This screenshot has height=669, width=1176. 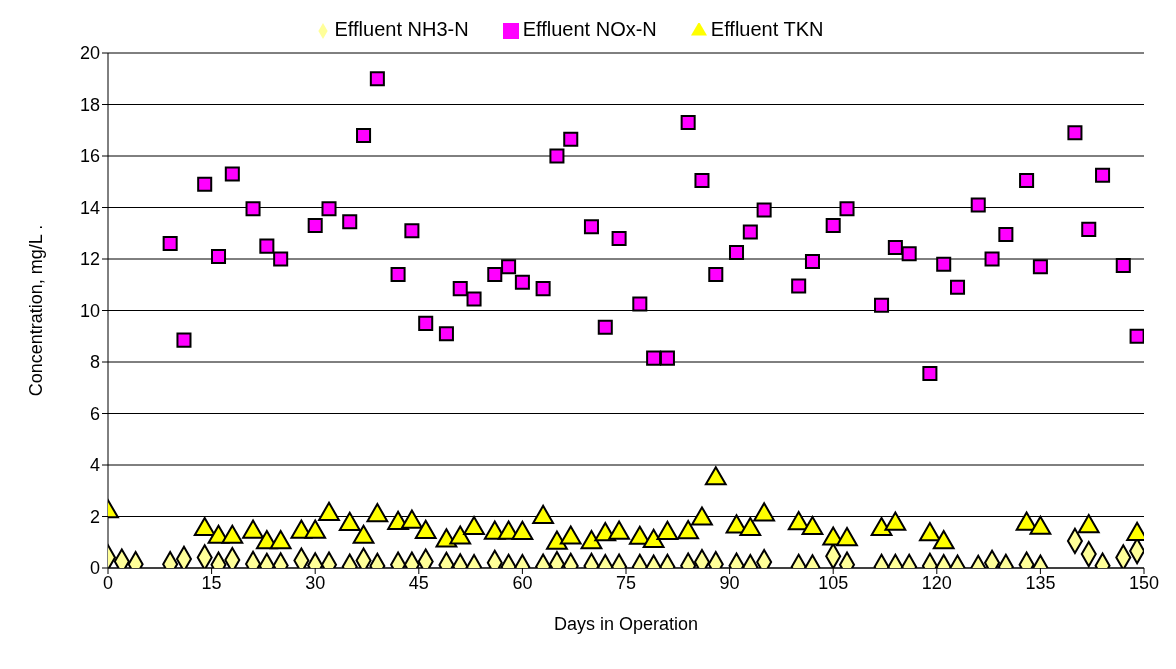 What do you see at coordinates (936, 582) in the screenshot?
I see `x-tick-label: 120` at bounding box center [936, 582].